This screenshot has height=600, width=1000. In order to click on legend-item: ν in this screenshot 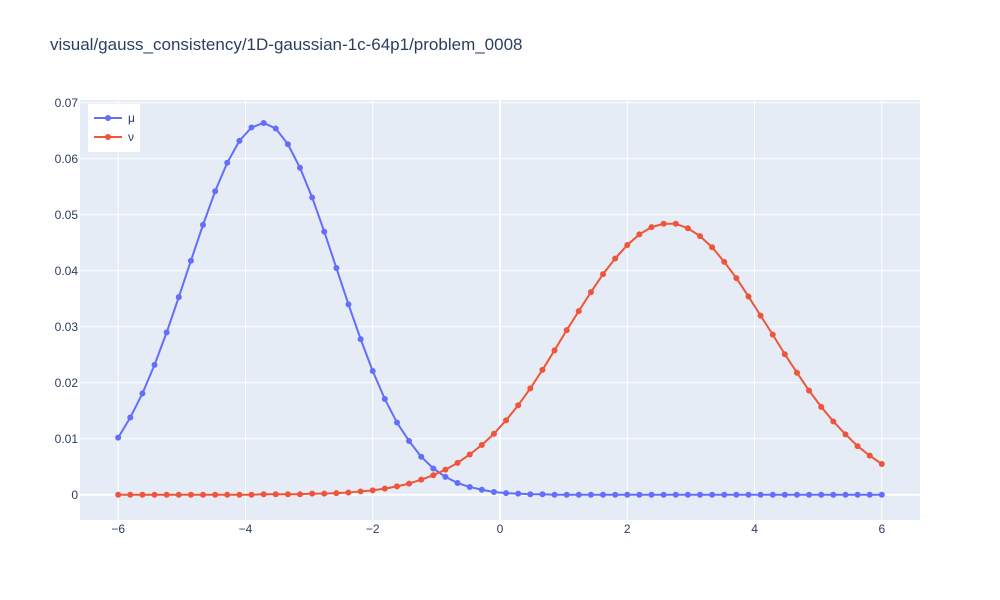, I will do `click(114, 137)`.